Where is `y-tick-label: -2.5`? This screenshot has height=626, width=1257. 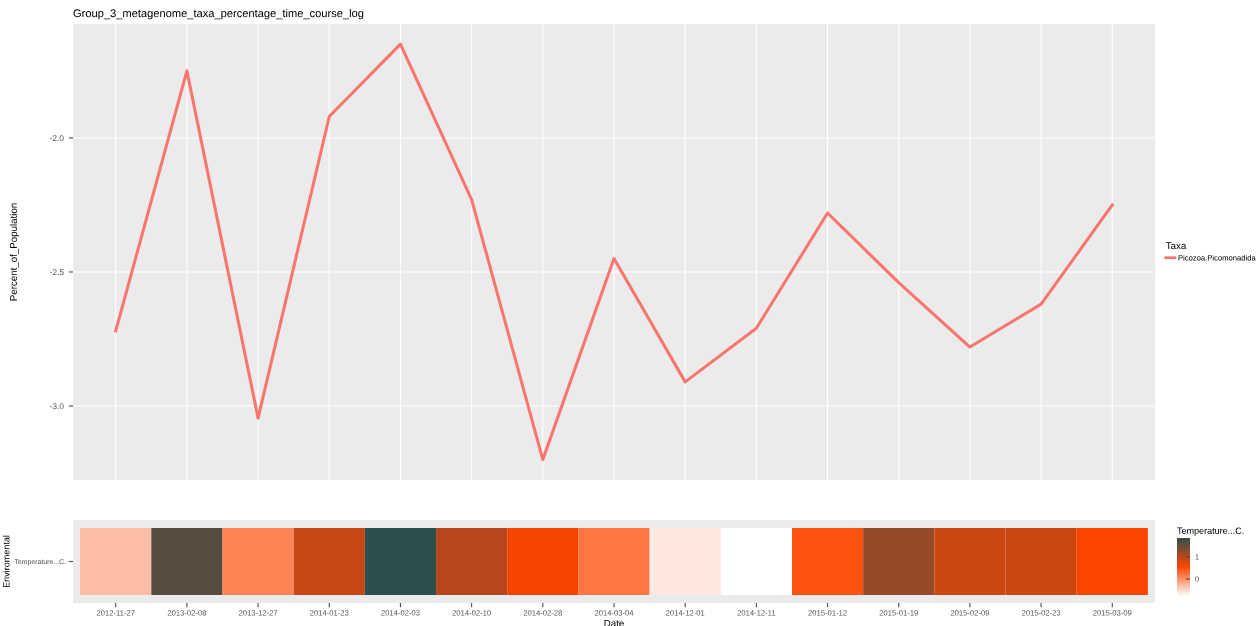 y-tick-label: -2.5 is located at coordinates (56, 272).